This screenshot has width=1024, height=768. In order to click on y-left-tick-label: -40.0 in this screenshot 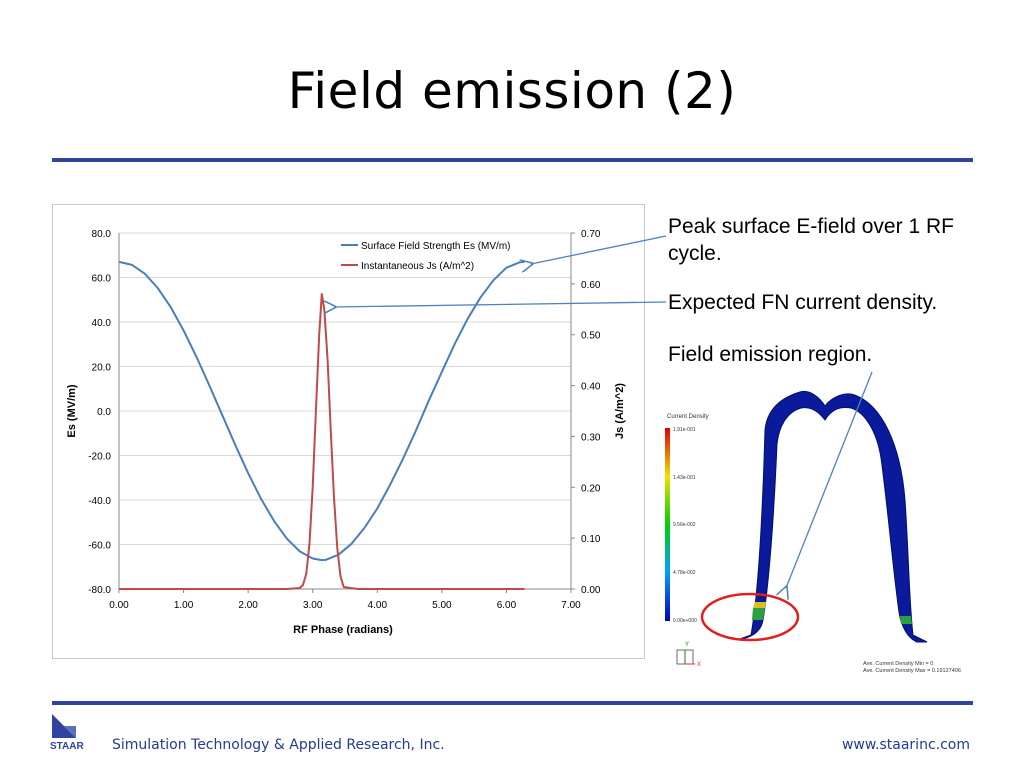, I will do `click(99, 501)`.